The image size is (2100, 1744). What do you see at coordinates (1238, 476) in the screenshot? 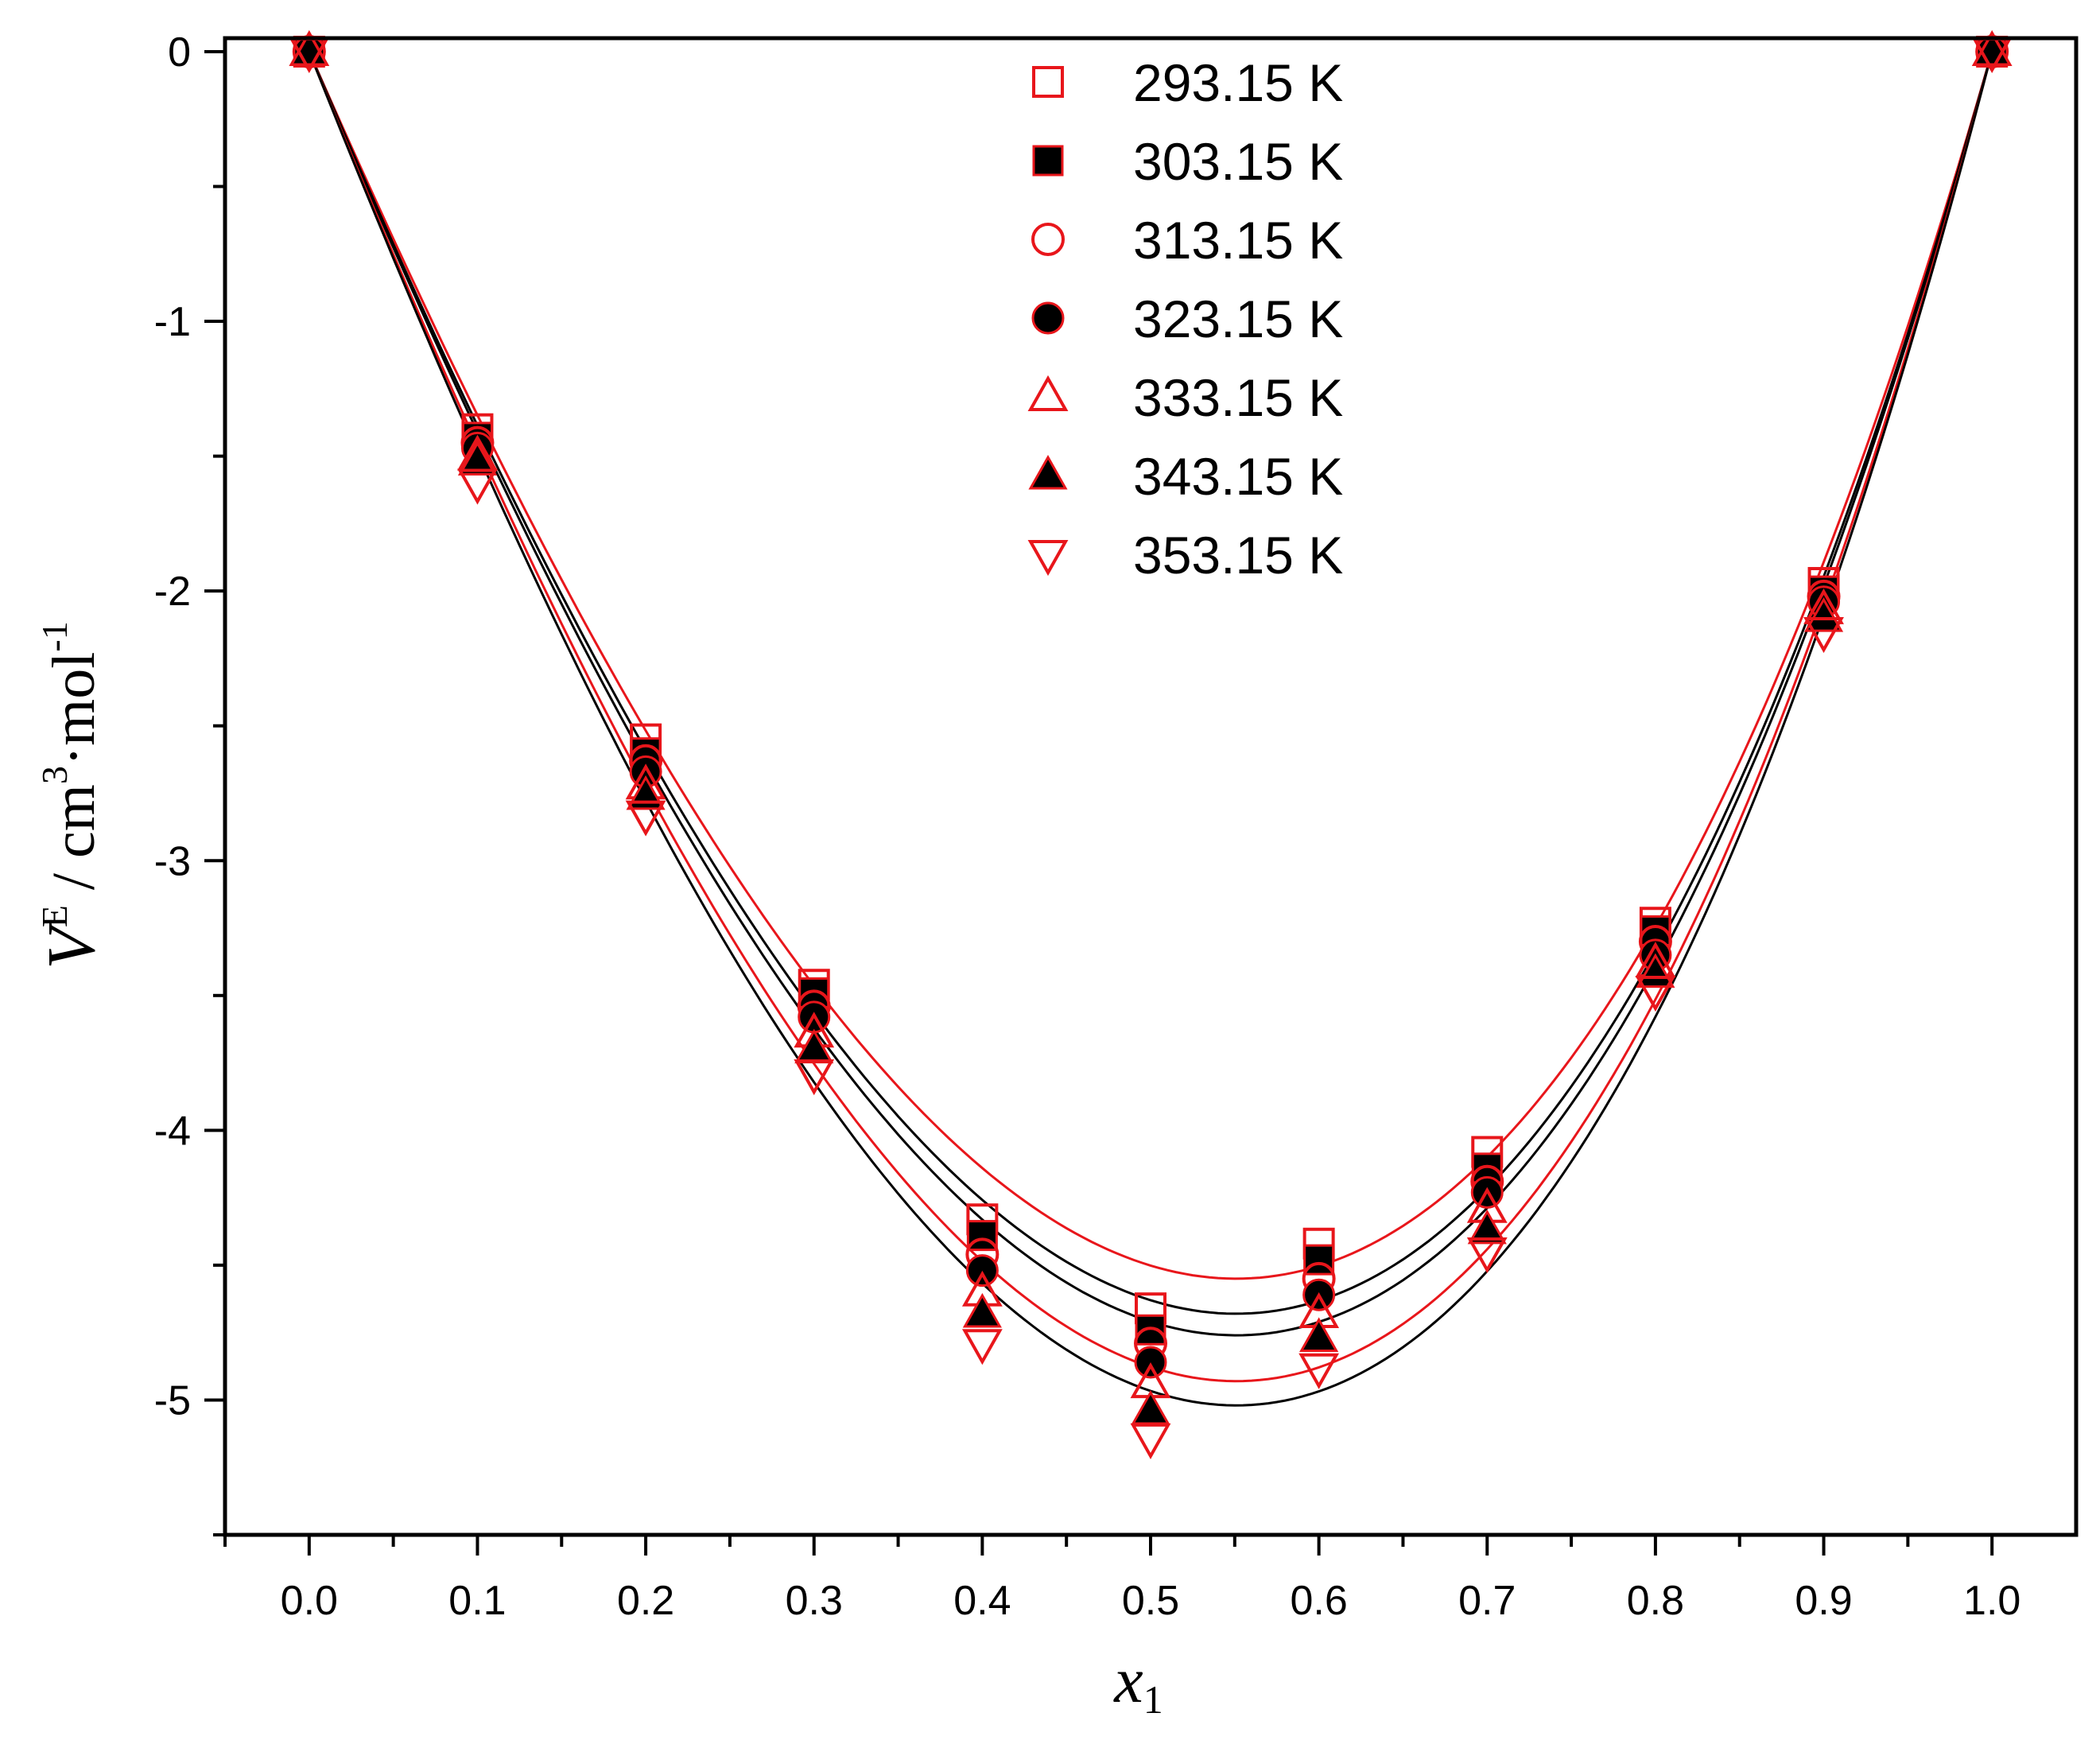
I see `legend-label: 343.15 K` at bounding box center [1238, 476].